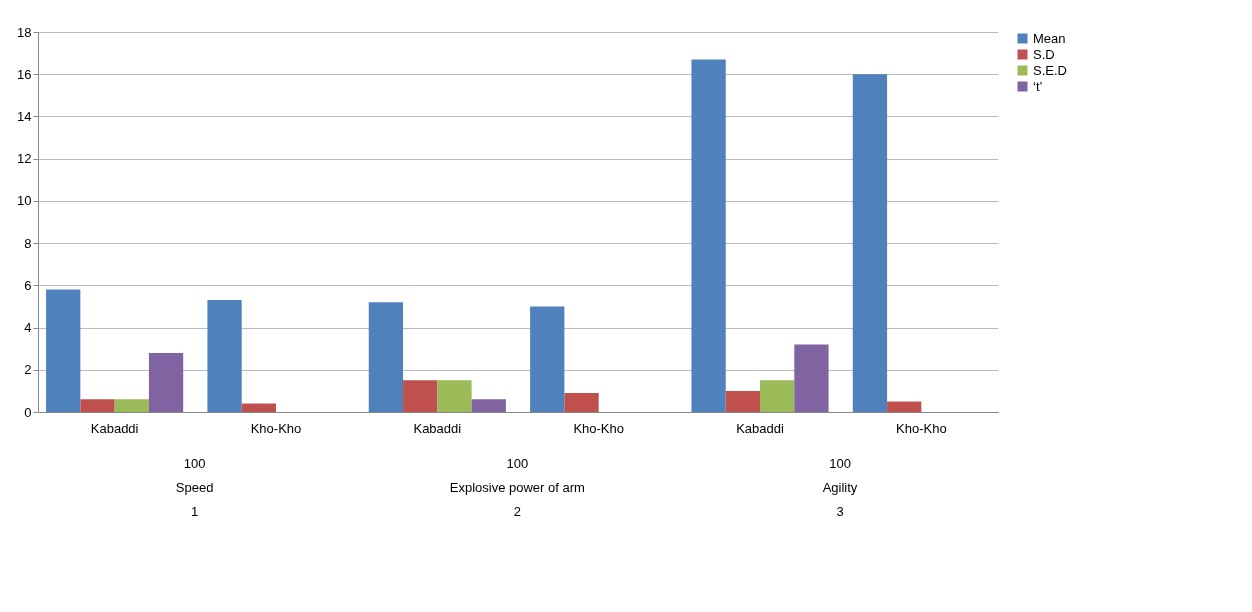 The image size is (1252, 612). What do you see at coordinates (28, 412) in the screenshot?
I see `y-tick-label: 0` at bounding box center [28, 412].